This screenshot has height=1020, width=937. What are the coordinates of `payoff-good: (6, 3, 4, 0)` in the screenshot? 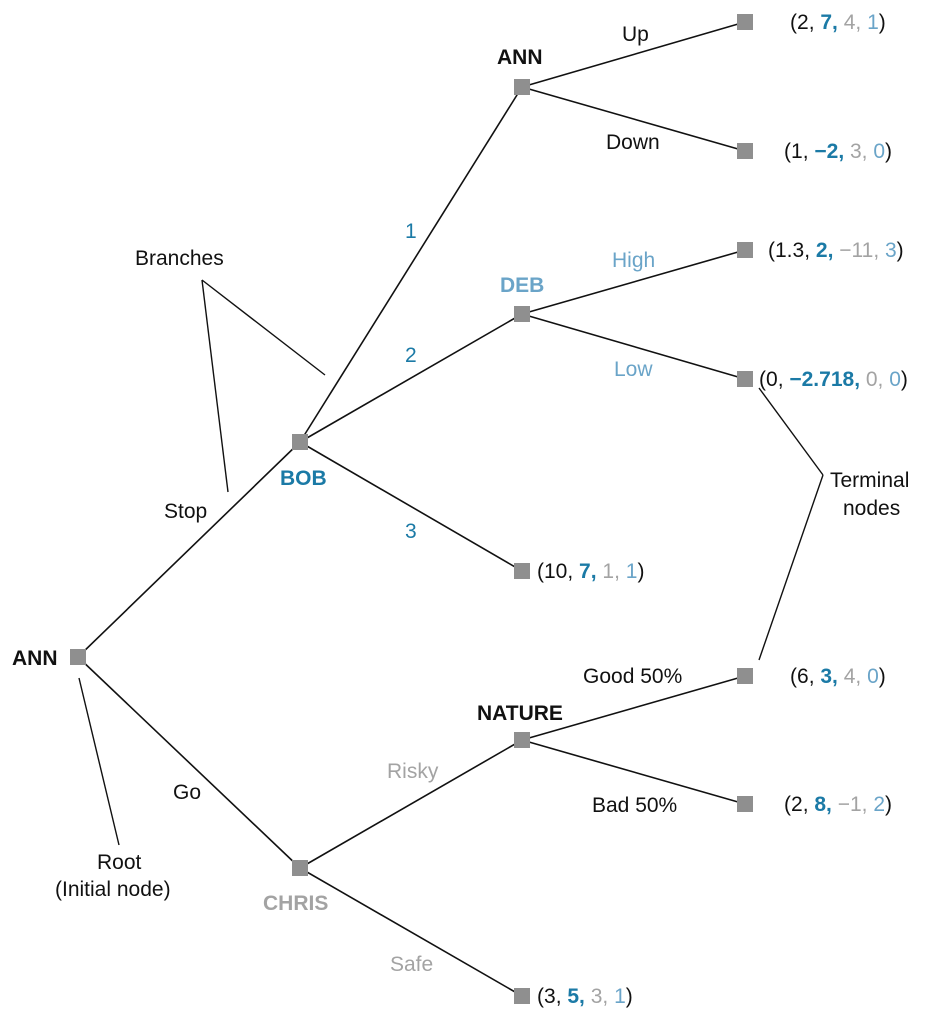 It's located at (838, 676).